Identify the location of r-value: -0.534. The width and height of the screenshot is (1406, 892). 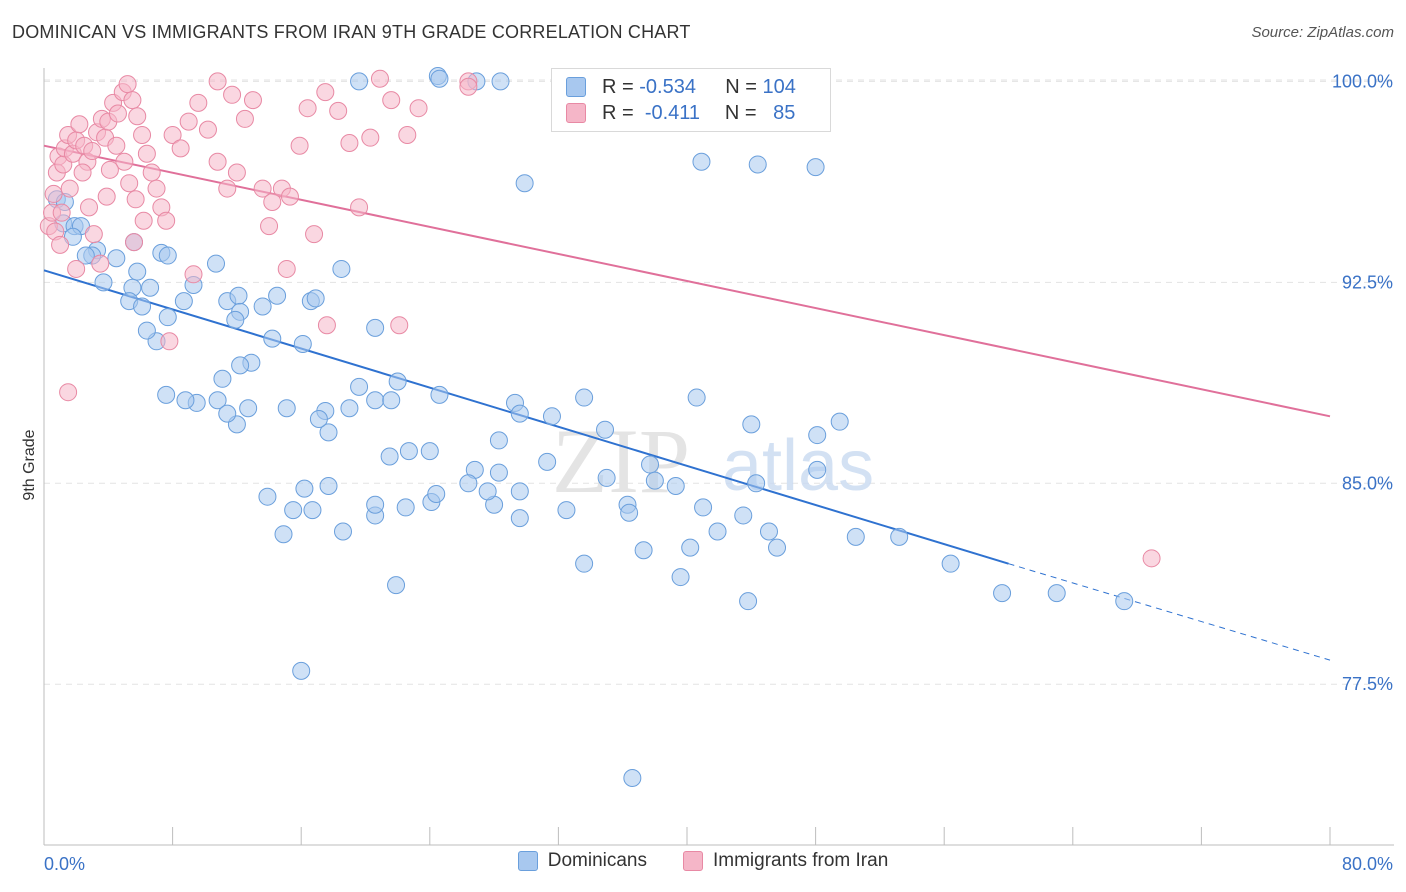
(667, 86).